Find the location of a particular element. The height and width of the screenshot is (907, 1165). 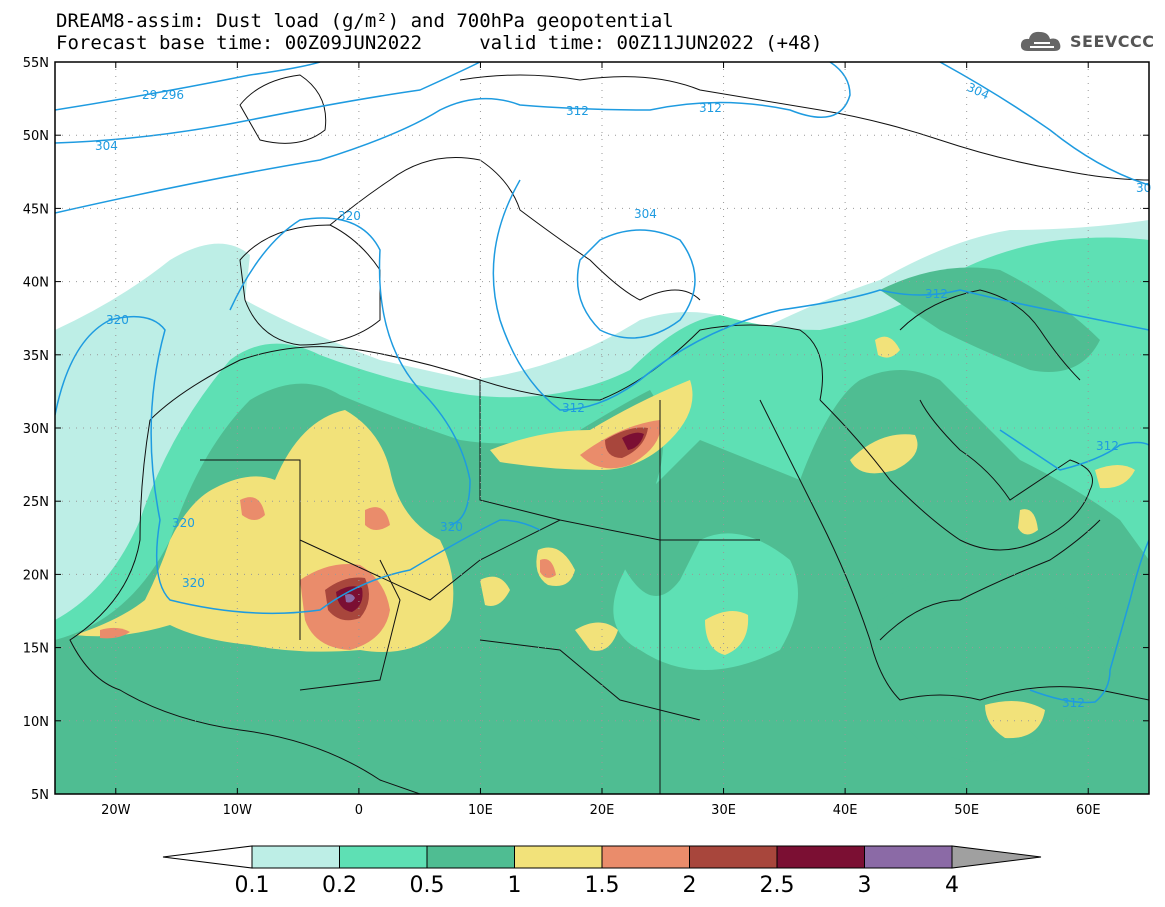

contour-304-balkans is located at coordinates (636, 284).